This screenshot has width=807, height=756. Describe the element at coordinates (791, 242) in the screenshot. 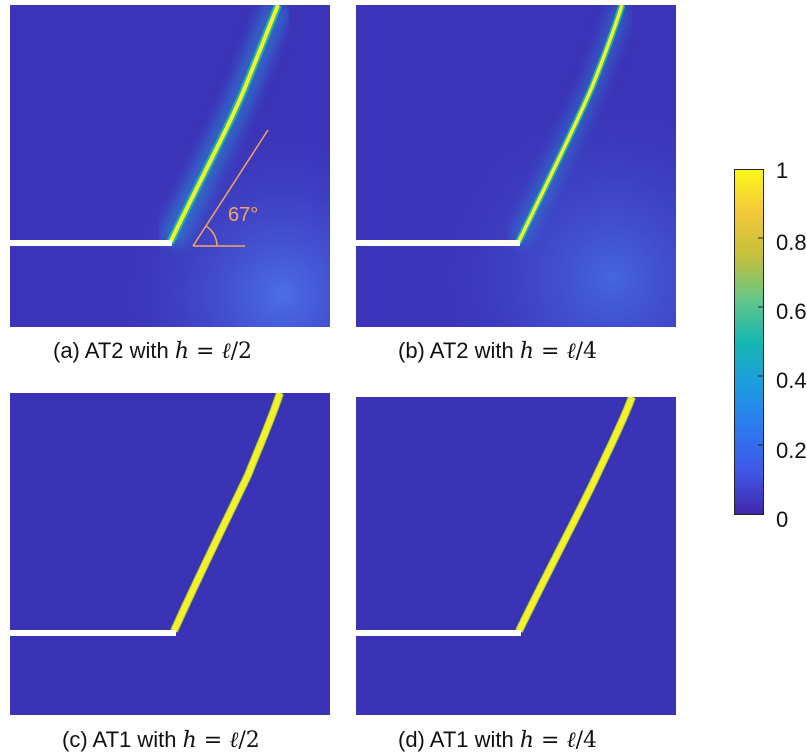

I see `colorbar-tick-0.8: 0.8` at that location.